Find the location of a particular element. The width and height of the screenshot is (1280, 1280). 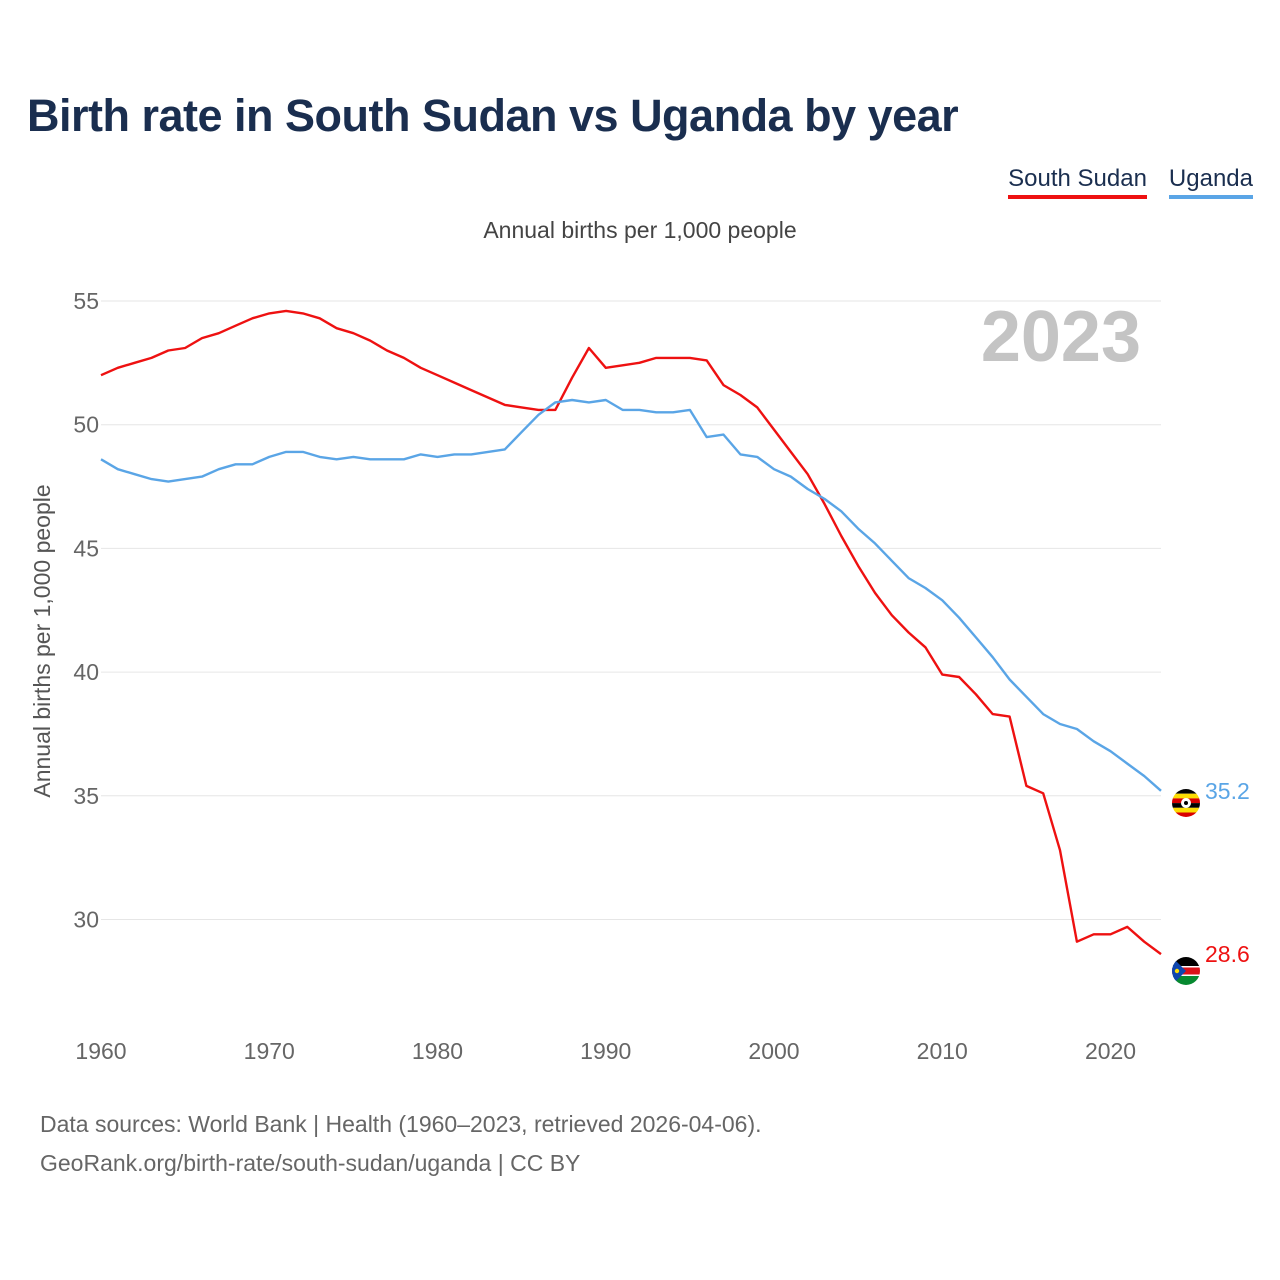

year-label: 2023 is located at coordinates (1061, 337).